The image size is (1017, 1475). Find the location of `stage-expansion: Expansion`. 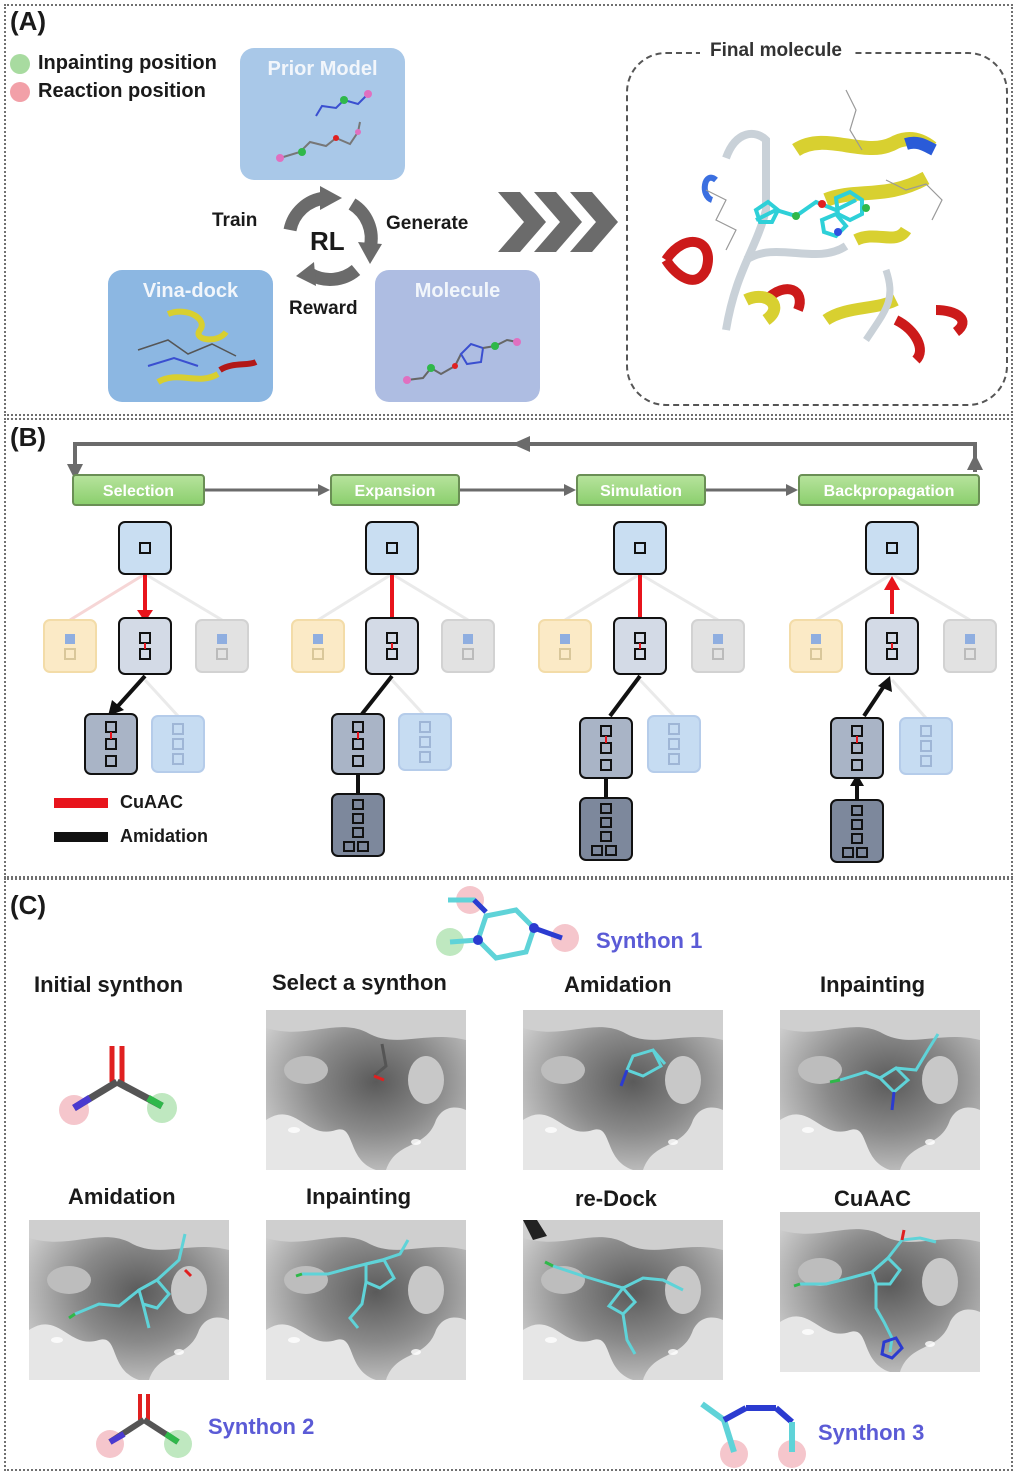

stage-expansion: Expansion is located at coordinates (395, 490).